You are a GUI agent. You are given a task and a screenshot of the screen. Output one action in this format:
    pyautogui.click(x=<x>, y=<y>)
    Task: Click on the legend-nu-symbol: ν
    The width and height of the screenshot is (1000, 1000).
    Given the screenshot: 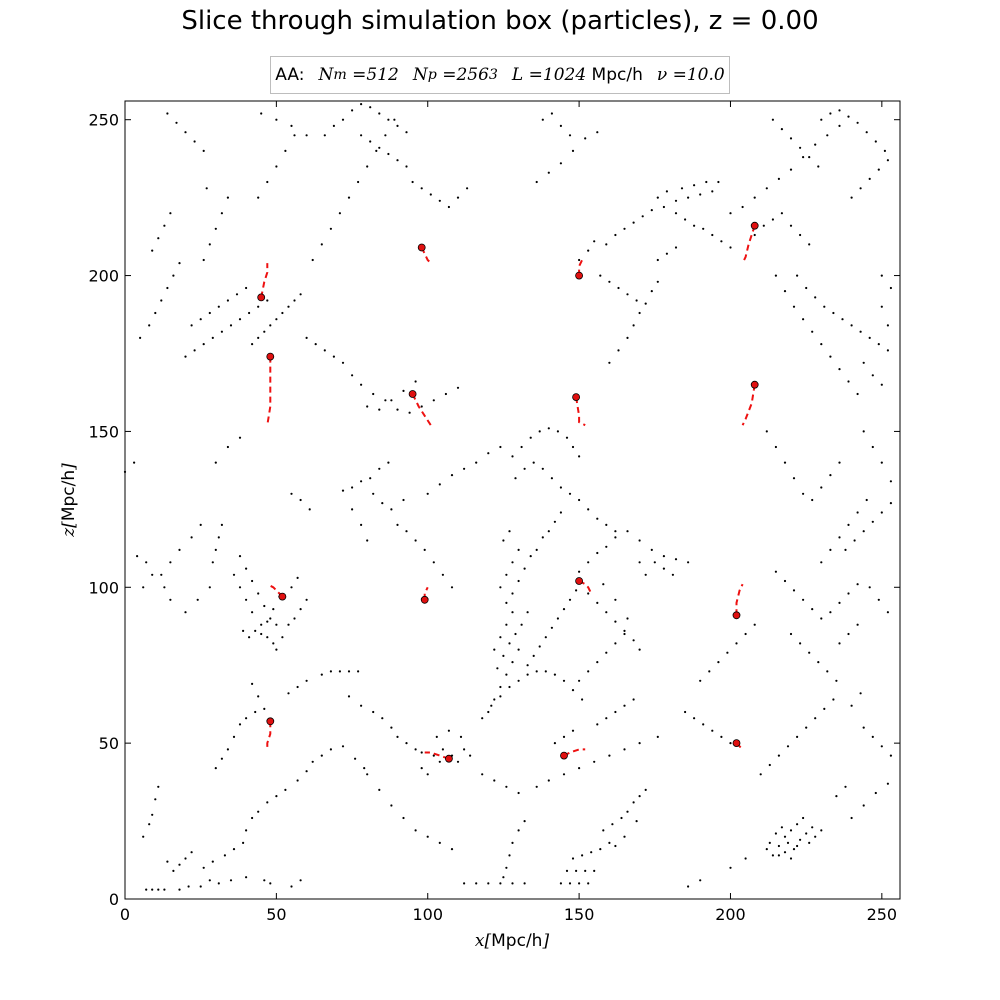 What is the action you would take?
    pyautogui.click(x=662, y=75)
    